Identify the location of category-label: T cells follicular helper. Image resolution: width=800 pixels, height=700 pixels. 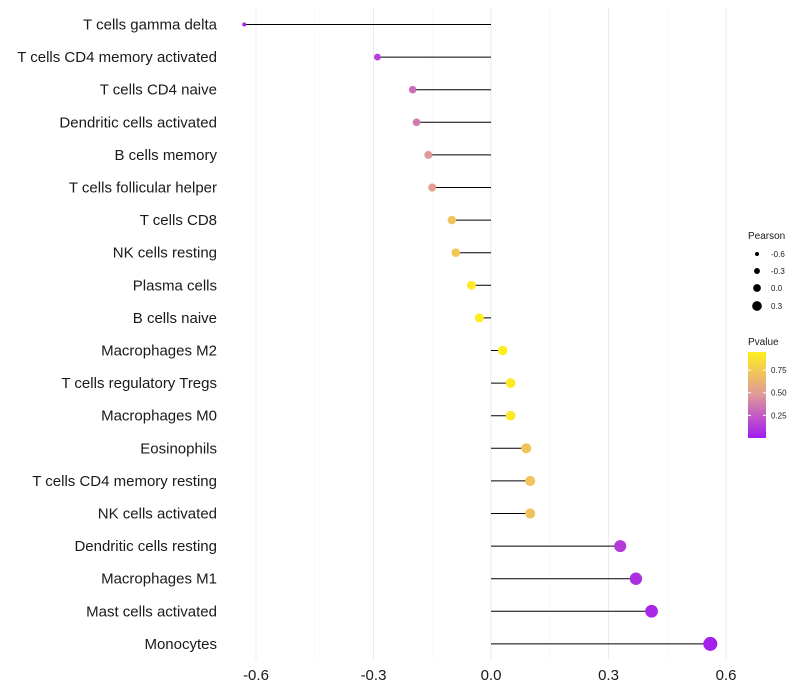
(143, 188).